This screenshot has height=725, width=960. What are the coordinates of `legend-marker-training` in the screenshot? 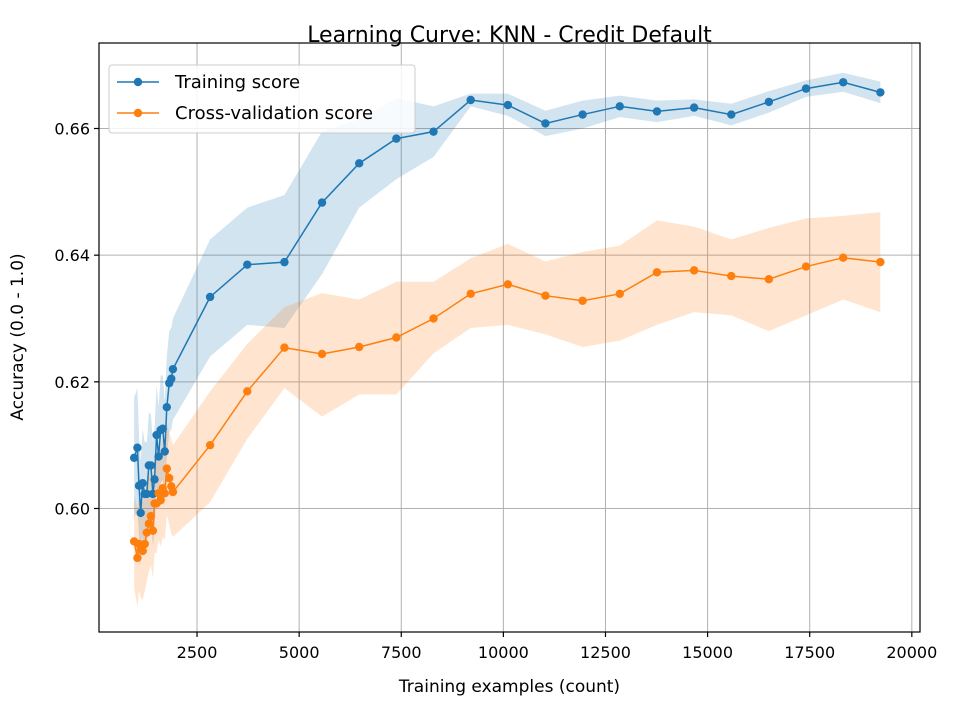 It's located at (138, 82).